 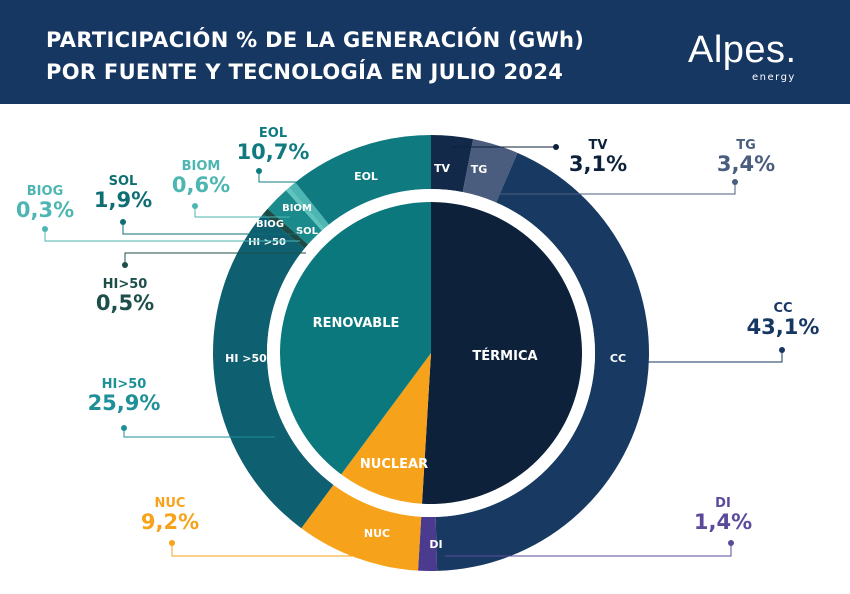 I want to click on callout-4: NUC 9,2%, so click(x=170, y=515).